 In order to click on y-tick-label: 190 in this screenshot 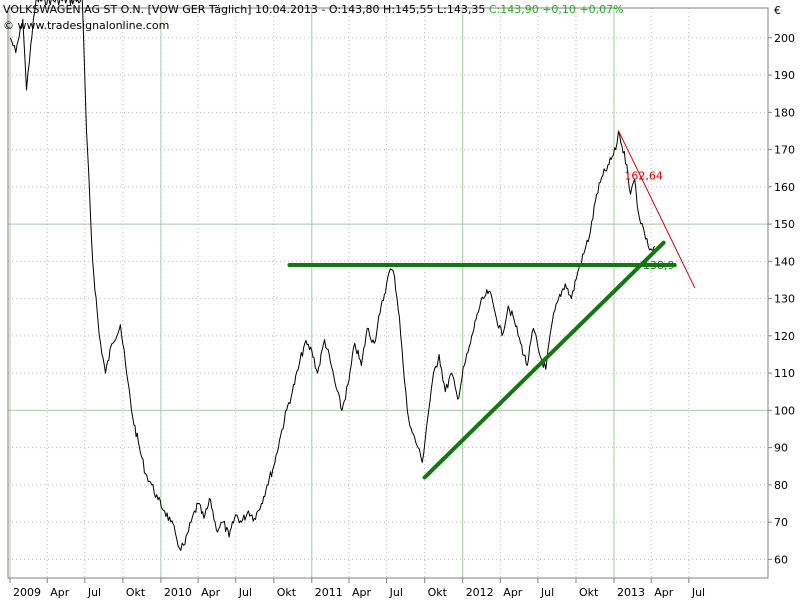, I will do `click(784, 75)`.